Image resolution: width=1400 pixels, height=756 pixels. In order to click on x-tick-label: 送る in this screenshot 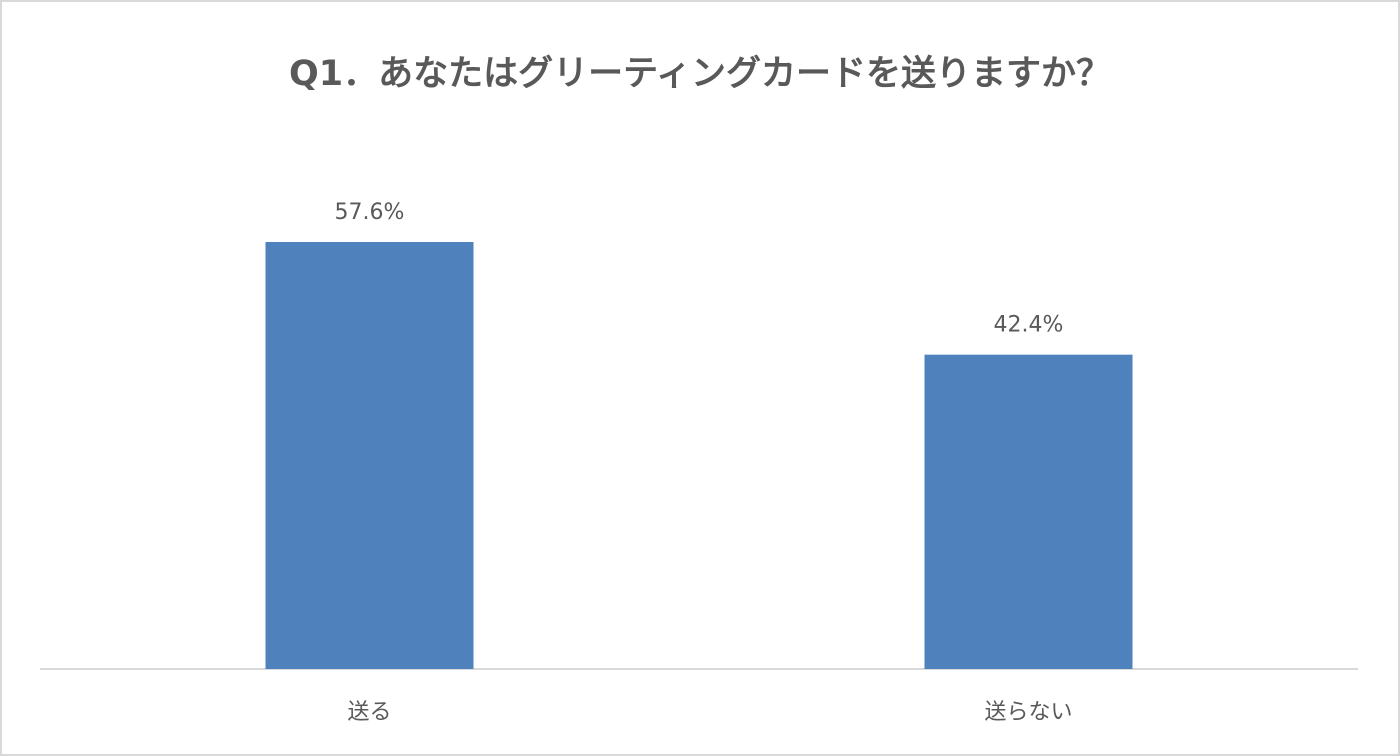, I will do `click(369, 712)`.